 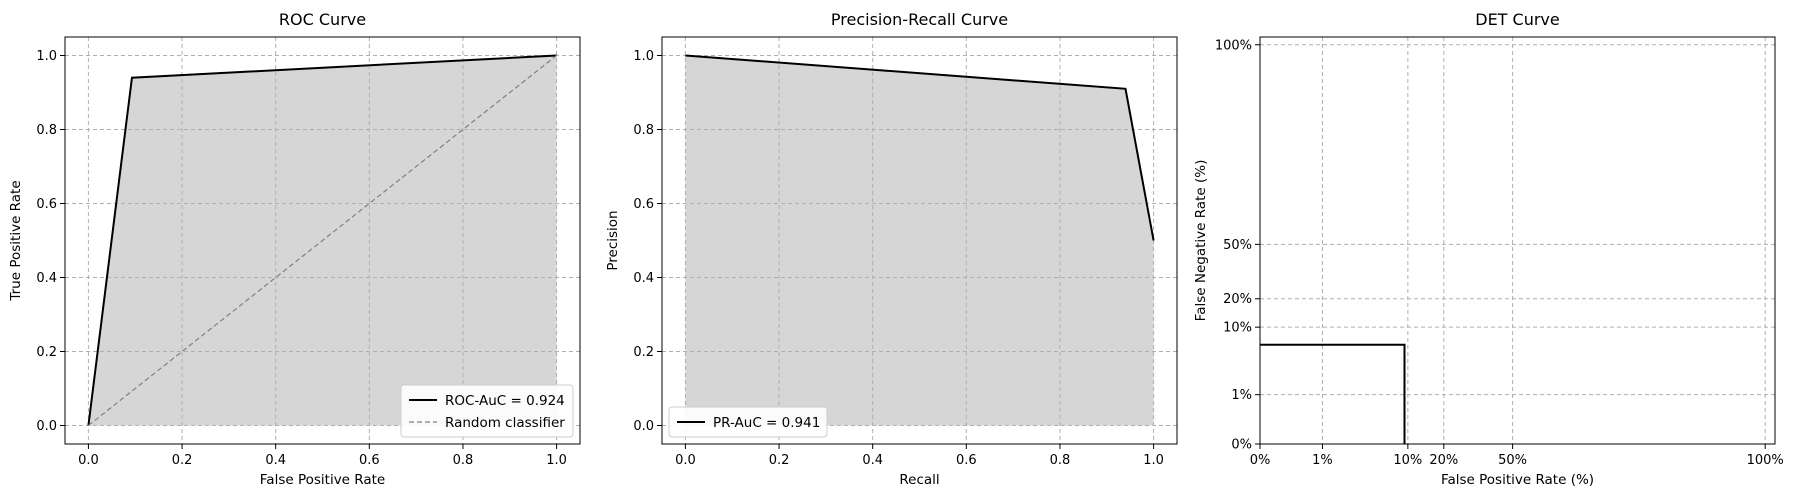 What do you see at coordinates (16, 240) in the screenshot?
I see `y-axis-label: True Positive Rate` at bounding box center [16, 240].